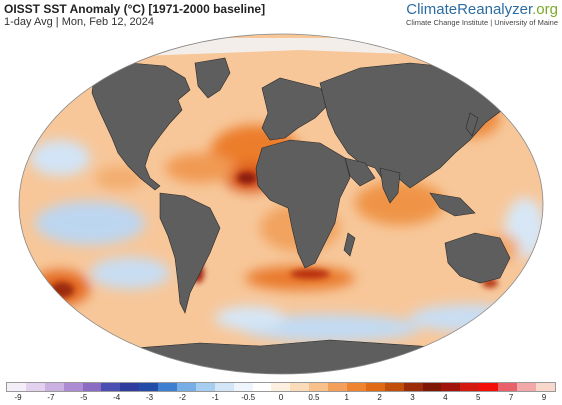  Describe the element at coordinates (51, 397) in the screenshot. I see `colorbar-tick-label: -7` at that location.